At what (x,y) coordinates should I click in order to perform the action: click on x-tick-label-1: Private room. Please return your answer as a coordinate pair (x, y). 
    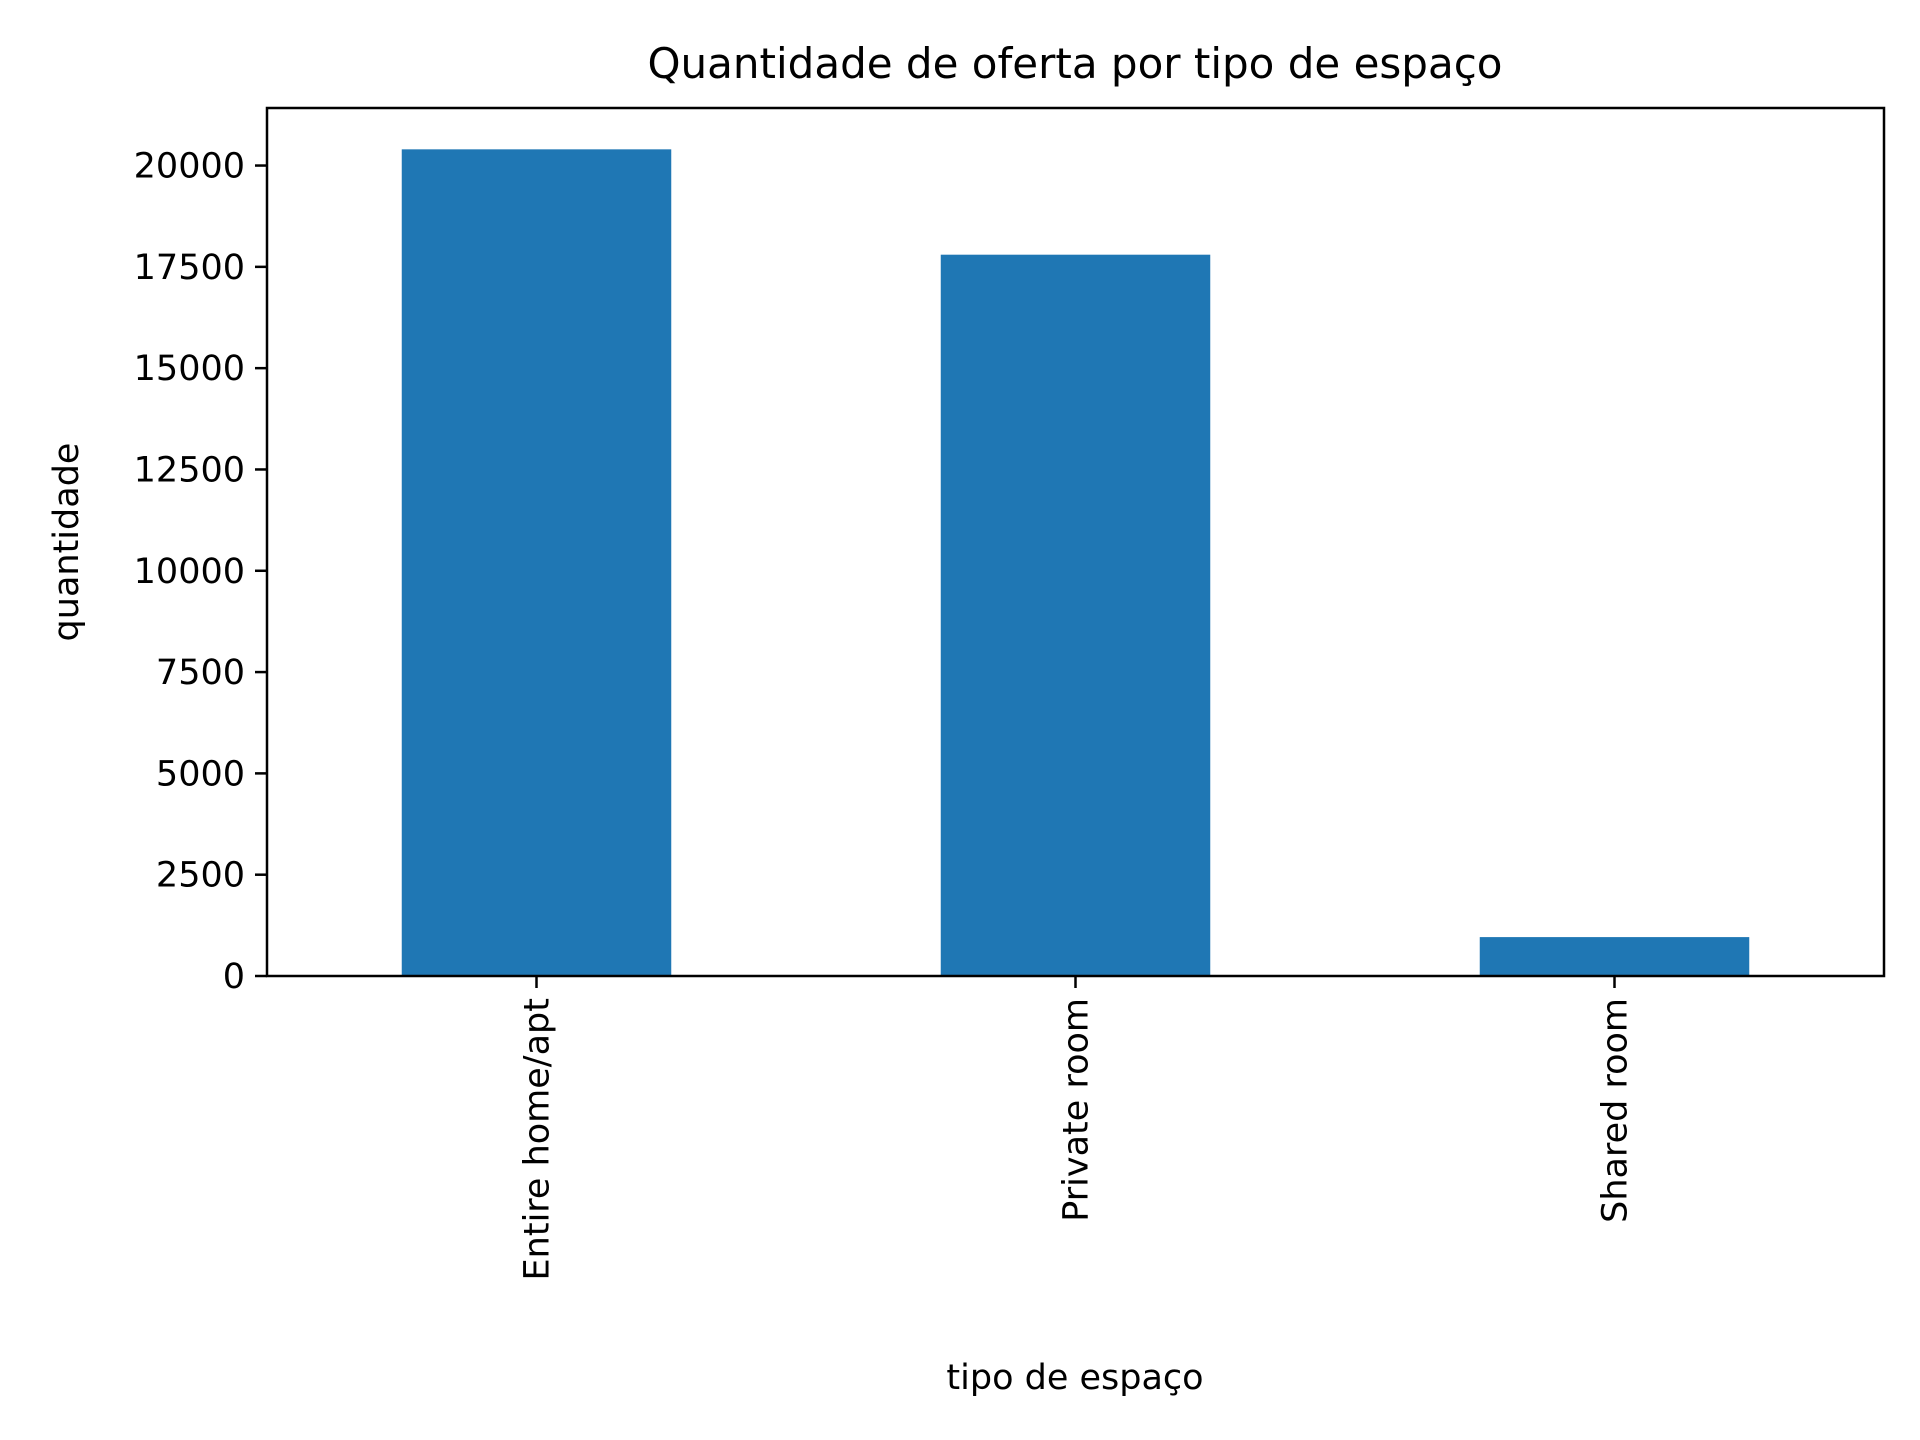
    Looking at the image, I should click on (1077, 1110).